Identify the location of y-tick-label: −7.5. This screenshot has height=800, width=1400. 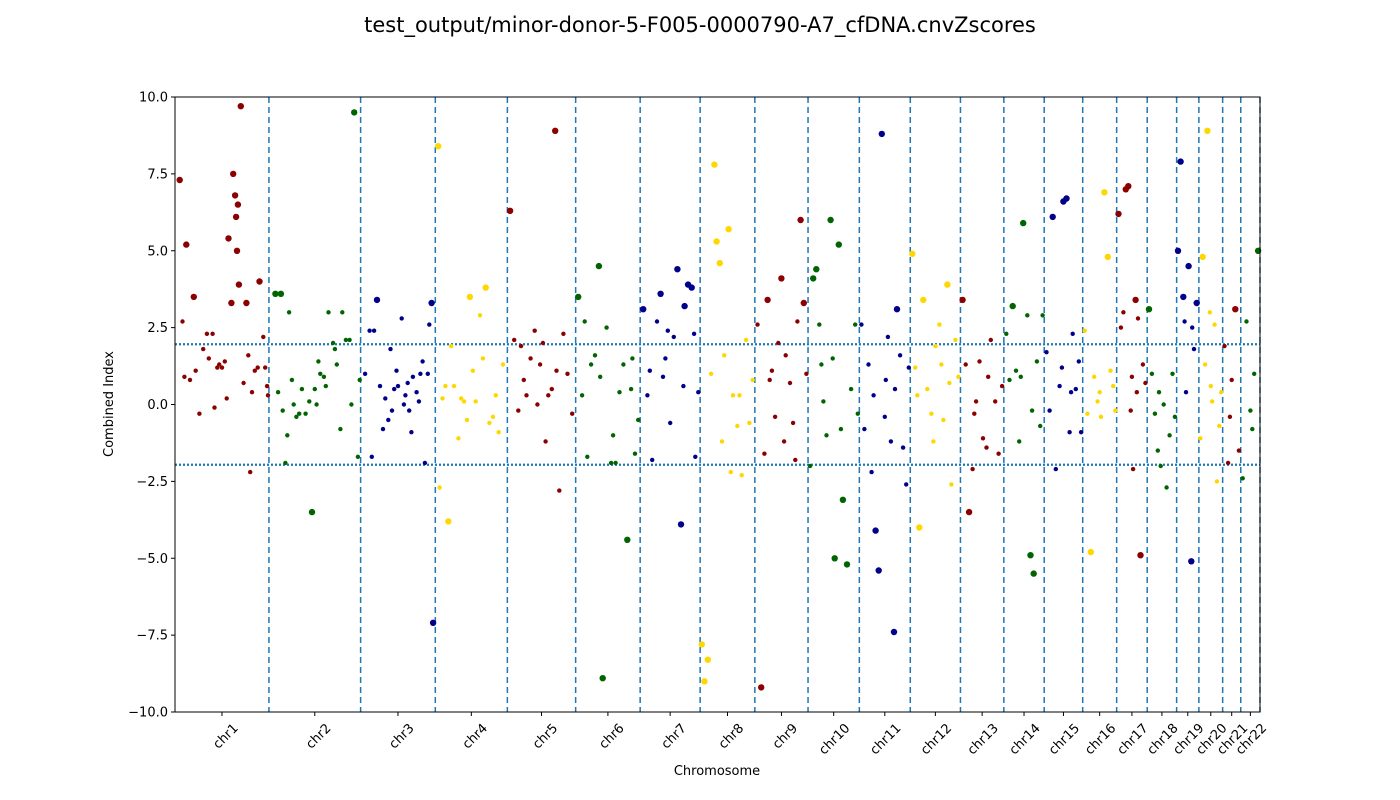
(152, 636).